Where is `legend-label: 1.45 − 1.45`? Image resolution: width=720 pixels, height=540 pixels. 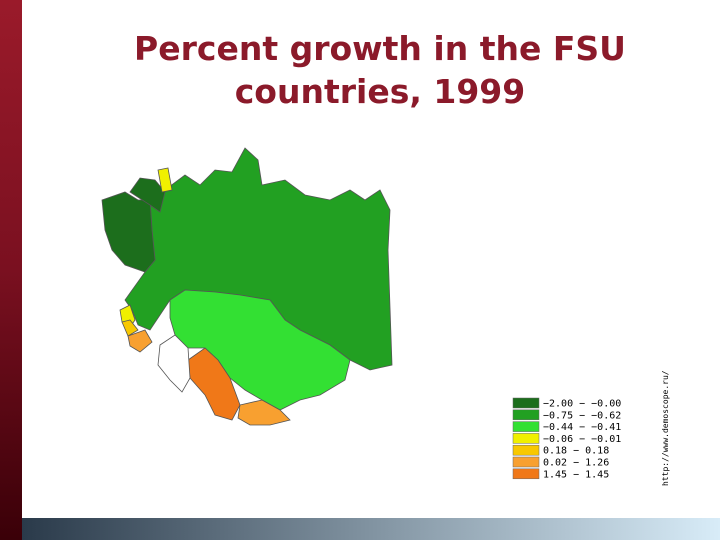
legend-label: 1.45 − 1.45 is located at coordinates (576, 474).